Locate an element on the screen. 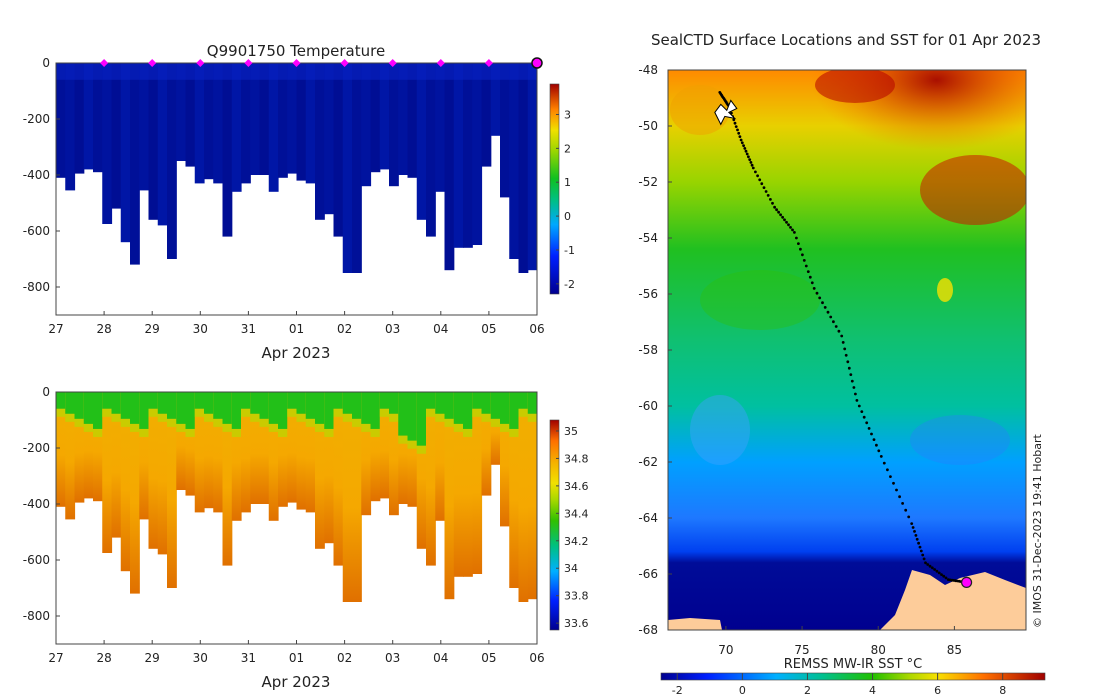 The height and width of the screenshot is (700, 1100). map-y-tick-label: -62 is located at coordinates (648, 462).